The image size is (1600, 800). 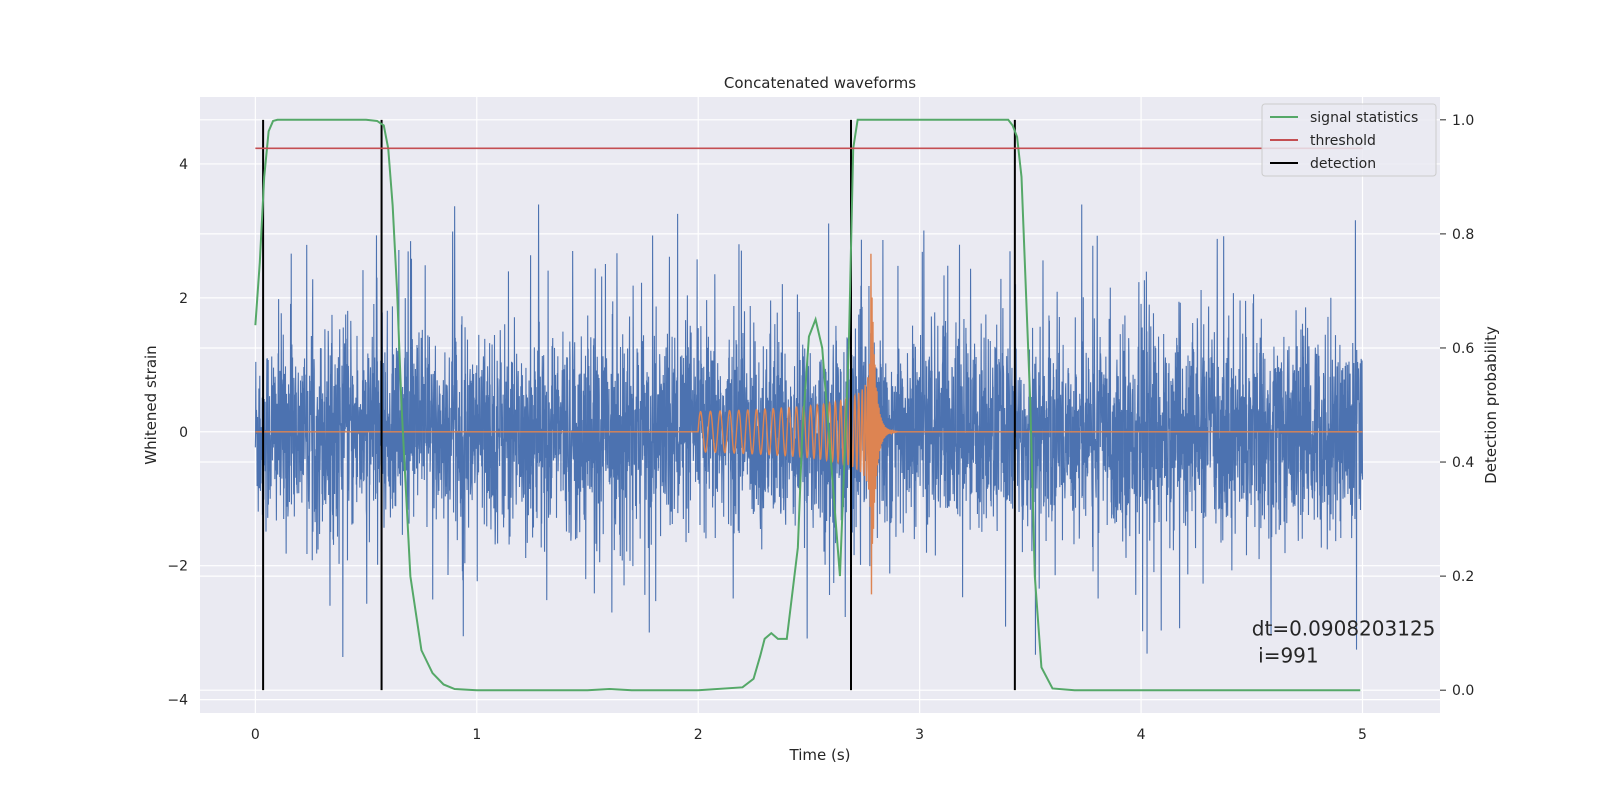 I want to click on y2-tick-label-3: 0.6, so click(x=1463, y=349).